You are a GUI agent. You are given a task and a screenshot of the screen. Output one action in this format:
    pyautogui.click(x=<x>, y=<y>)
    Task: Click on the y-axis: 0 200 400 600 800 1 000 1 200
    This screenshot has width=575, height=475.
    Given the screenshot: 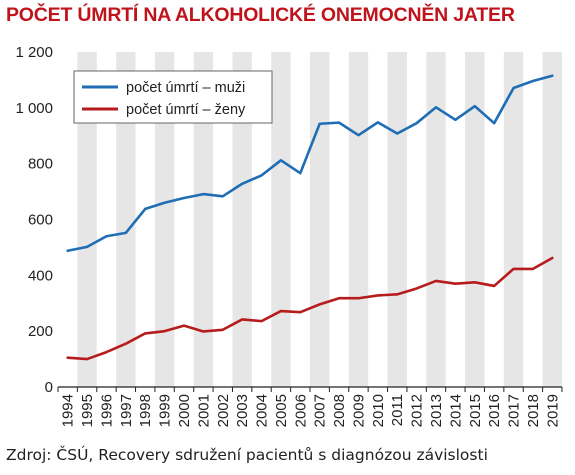 What is the action you would take?
    pyautogui.click(x=34, y=220)
    